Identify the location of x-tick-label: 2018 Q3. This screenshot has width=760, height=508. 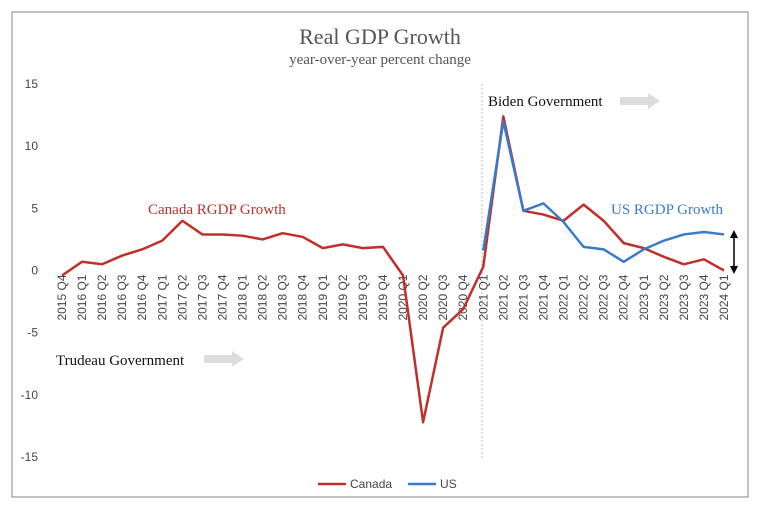
(283, 297).